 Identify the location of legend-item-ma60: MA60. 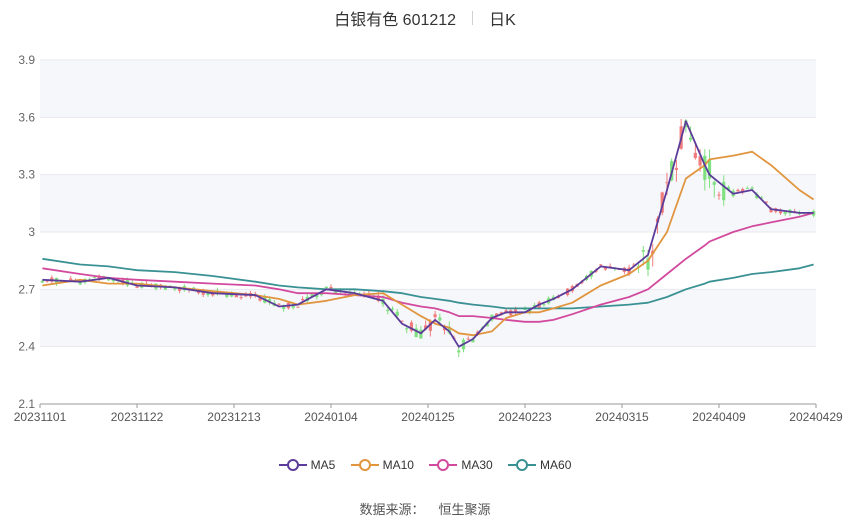
(539, 465).